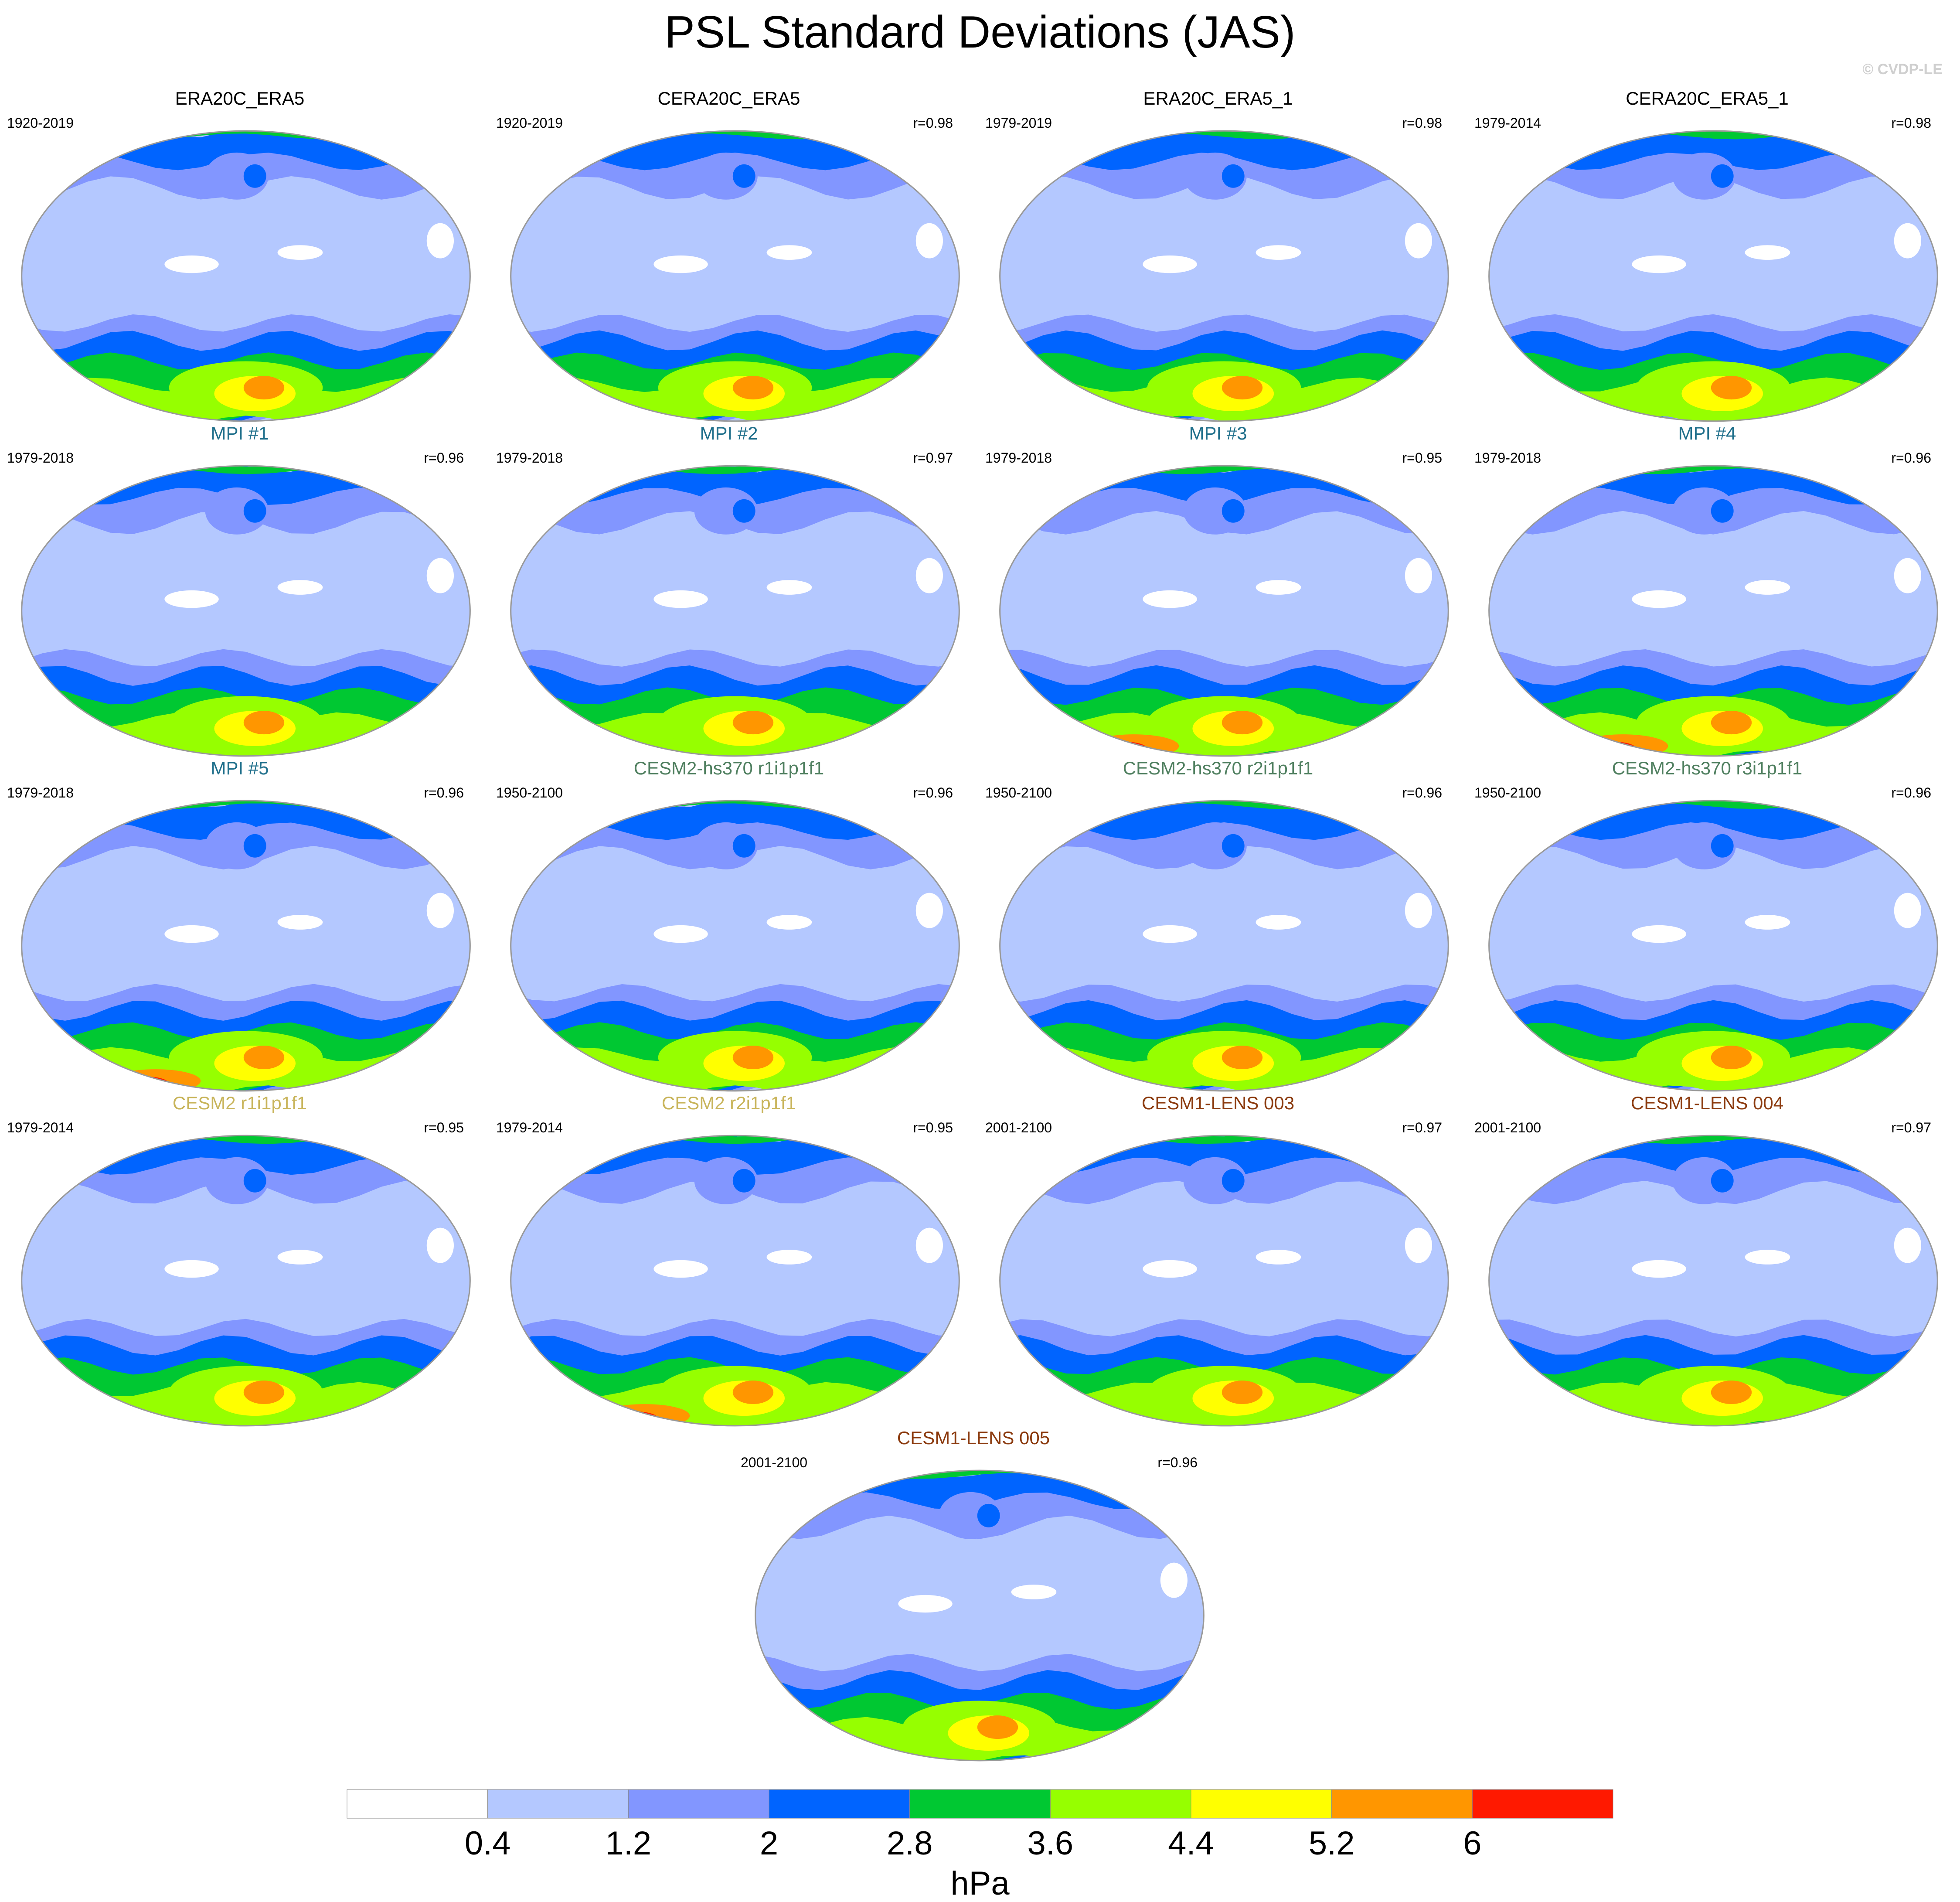  What do you see at coordinates (444, 793) in the screenshot?
I see `panel-correlation: r=0.96` at bounding box center [444, 793].